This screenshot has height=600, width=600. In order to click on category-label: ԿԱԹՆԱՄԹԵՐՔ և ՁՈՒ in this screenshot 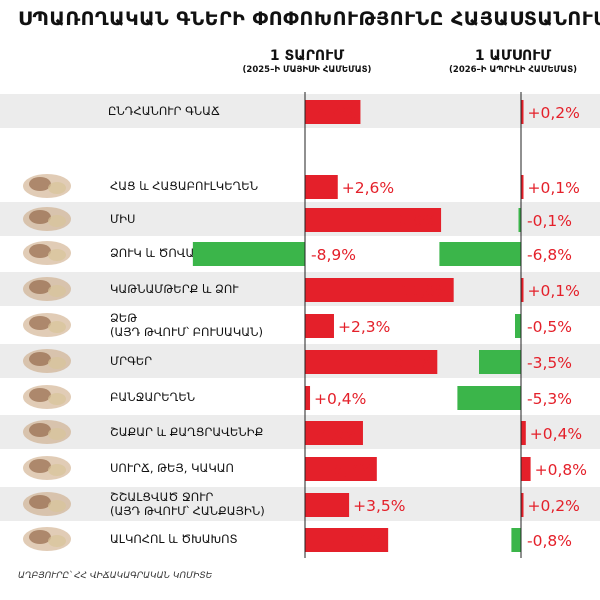, I will do `click(174, 289)`.